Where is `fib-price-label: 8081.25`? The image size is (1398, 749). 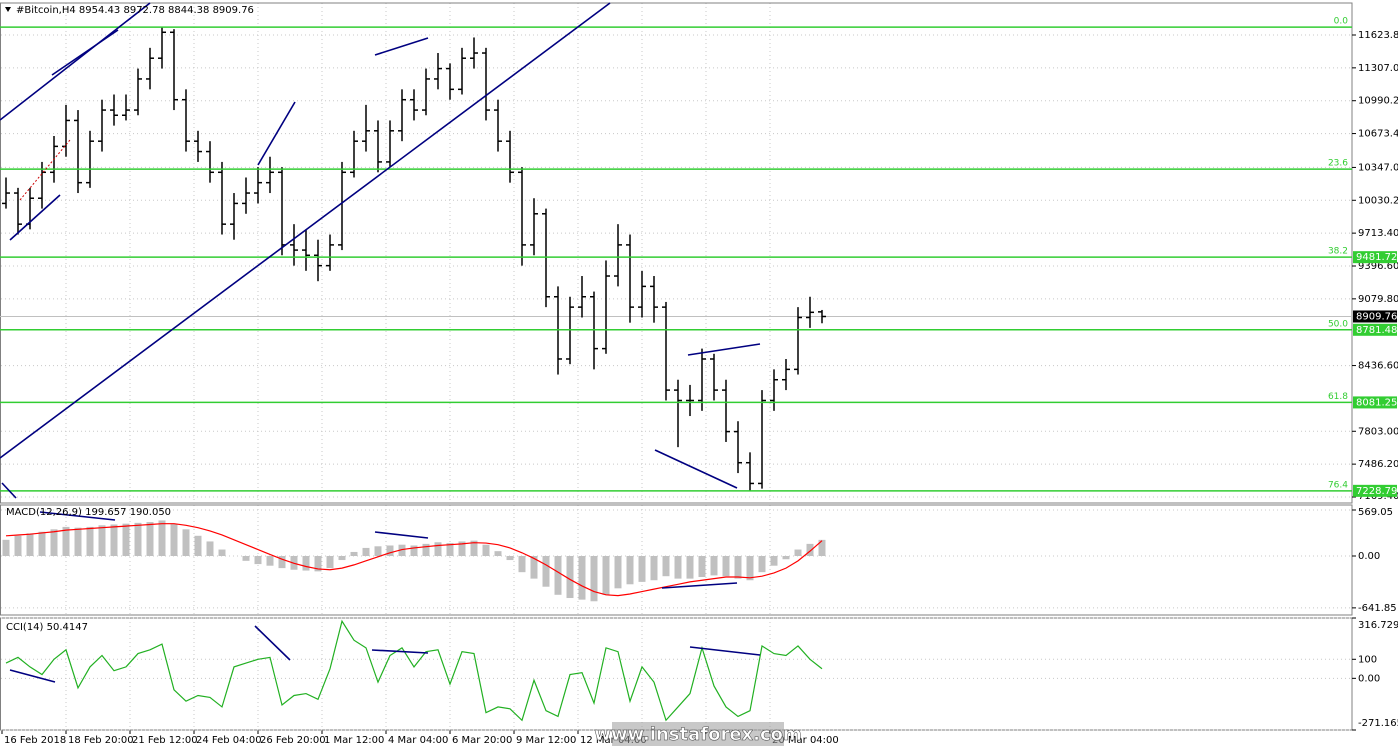
fib-price-label: 8081.25 is located at coordinates (1376, 402).